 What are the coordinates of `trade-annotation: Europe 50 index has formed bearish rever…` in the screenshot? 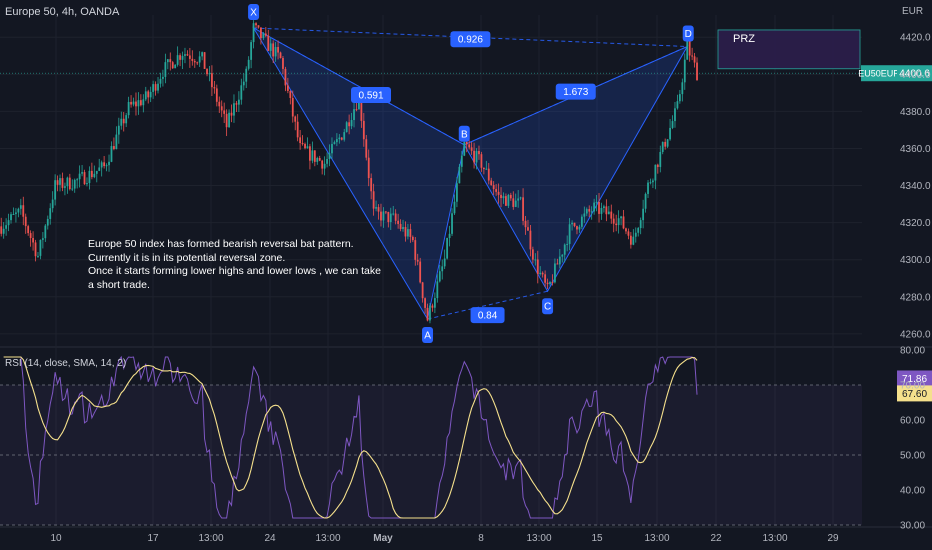 It's located at (234, 264).